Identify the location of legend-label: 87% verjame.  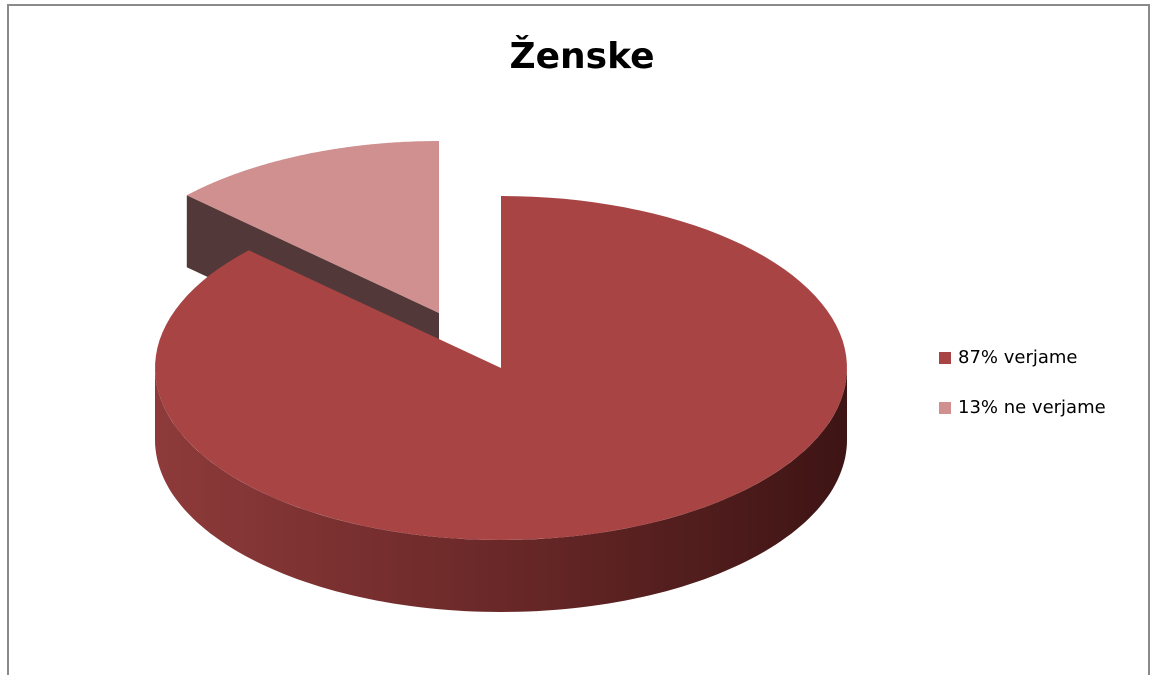
(1018, 357).